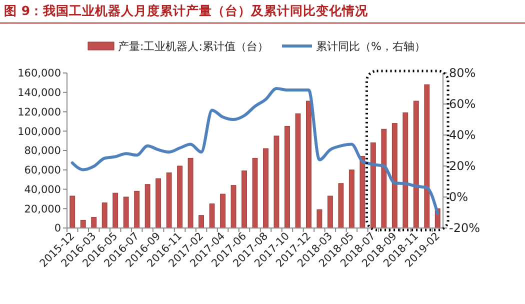  I want to click on y-tick-label: 100,000, so click(39, 132).